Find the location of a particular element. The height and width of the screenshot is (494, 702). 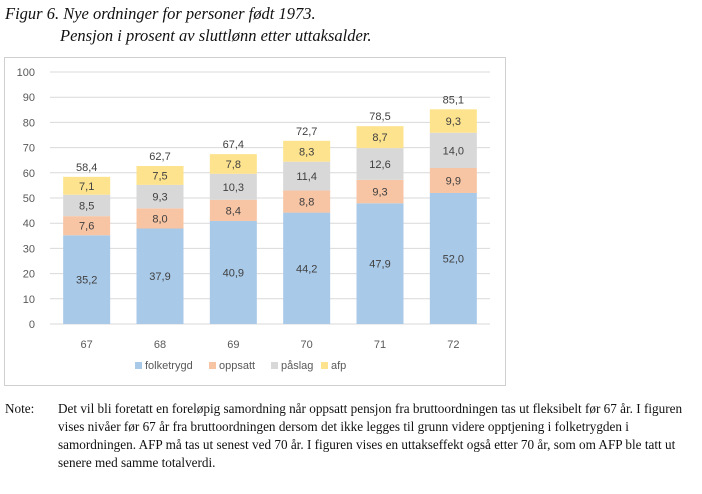

data-label: 8,8 is located at coordinates (306, 203).